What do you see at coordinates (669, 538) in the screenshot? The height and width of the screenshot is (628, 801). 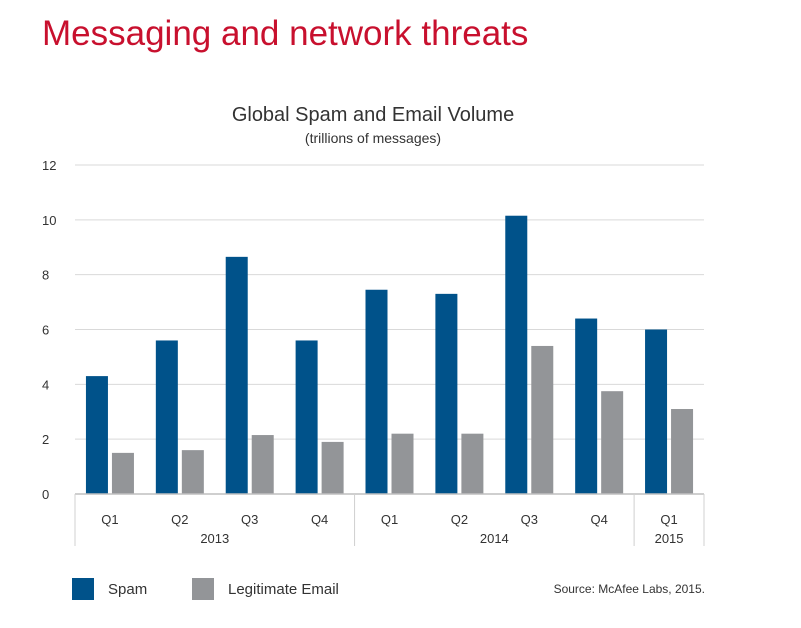 I see `group-label: 2015` at bounding box center [669, 538].